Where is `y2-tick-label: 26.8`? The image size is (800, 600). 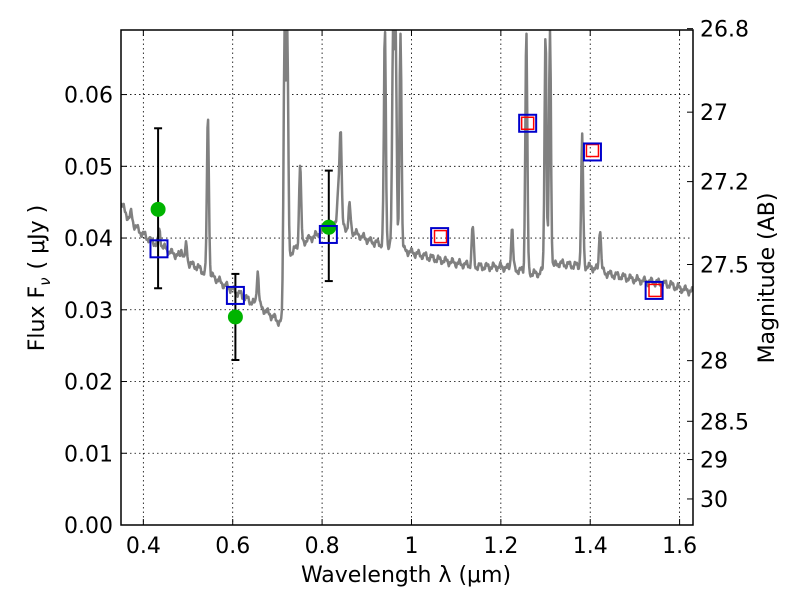 y2-tick-label: 26.8 is located at coordinates (724, 30).